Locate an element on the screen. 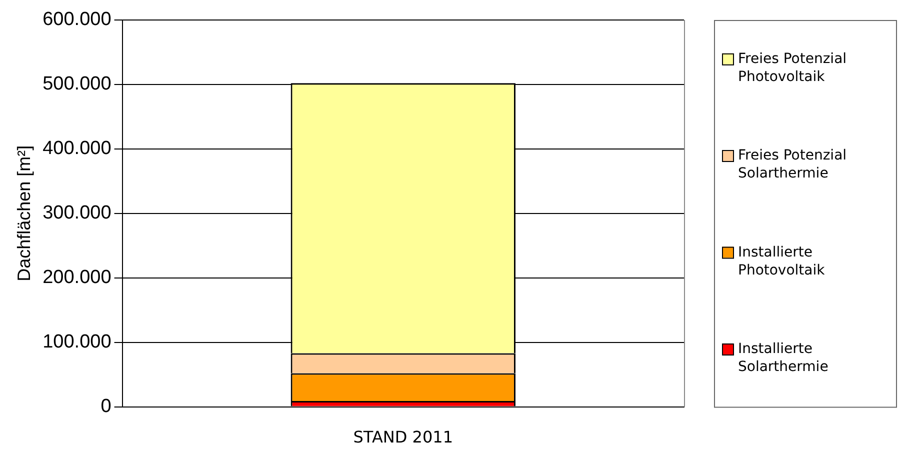 The height and width of the screenshot is (470, 899). y-tick-label: 500.000 is located at coordinates (77, 84).